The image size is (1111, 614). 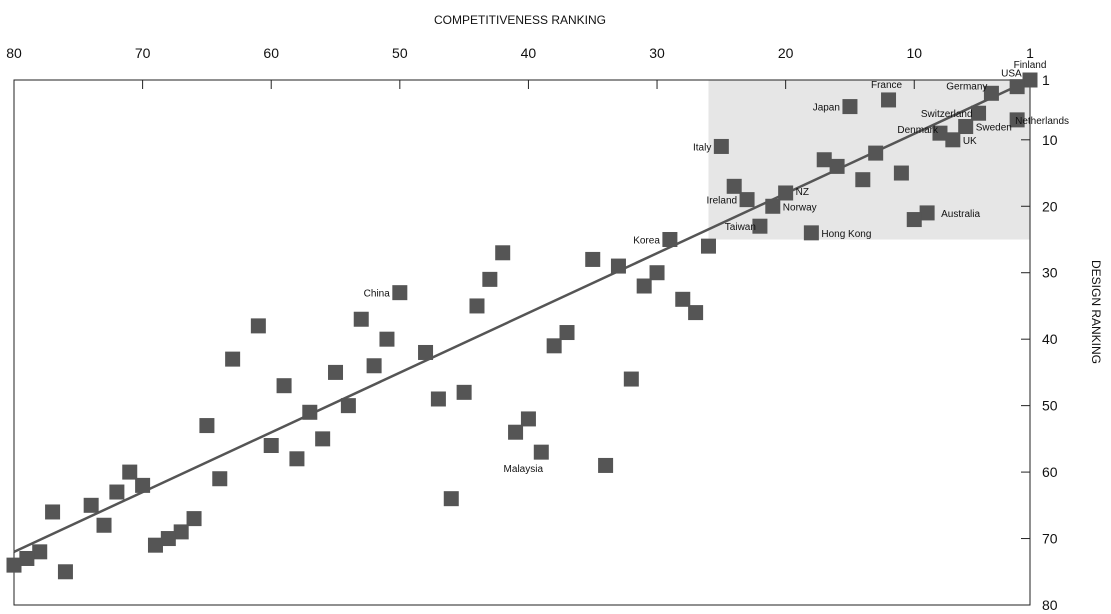 What do you see at coordinates (786, 53) in the screenshot?
I see `x-tick-label: 20` at bounding box center [786, 53].